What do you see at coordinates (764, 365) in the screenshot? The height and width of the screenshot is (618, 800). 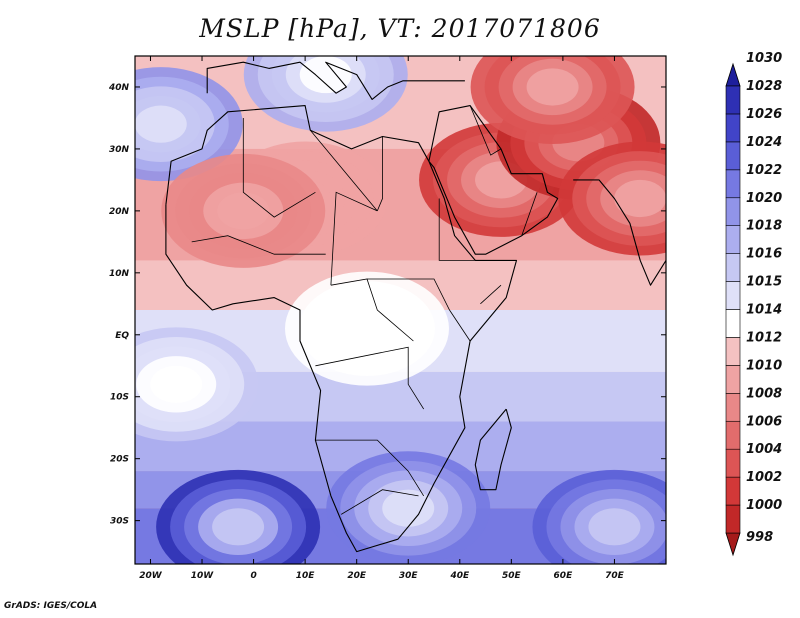 I see `colorbar-label: 1010` at bounding box center [764, 365].